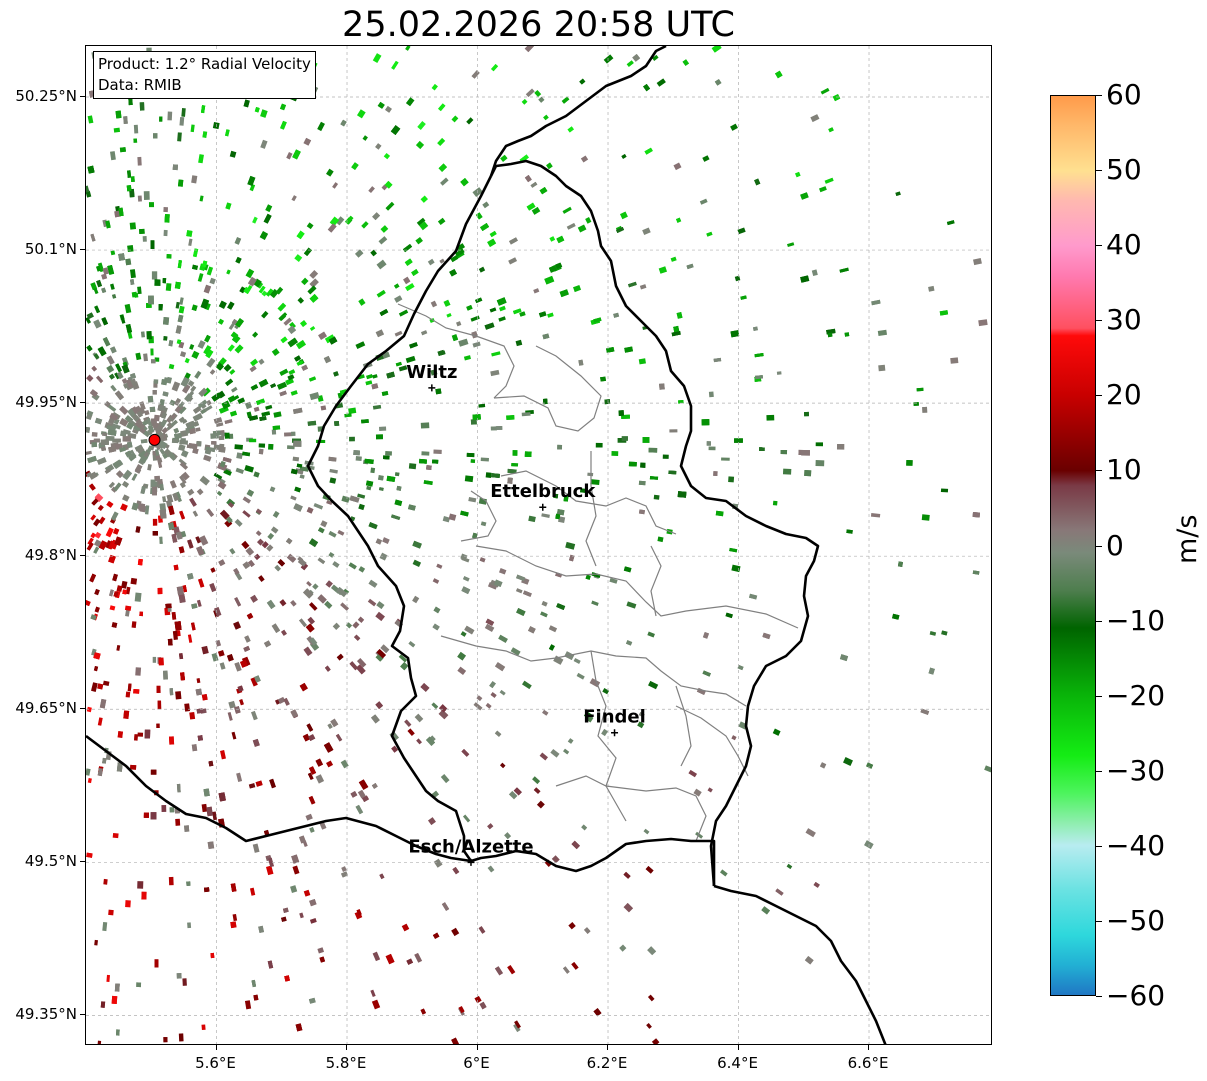 This screenshot has height=1081, width=1207. What do you see at coordinates (46, 1014) in the screenshot?
I see `latitude-label: 49.35°N` at bounding box center [46, 1014].